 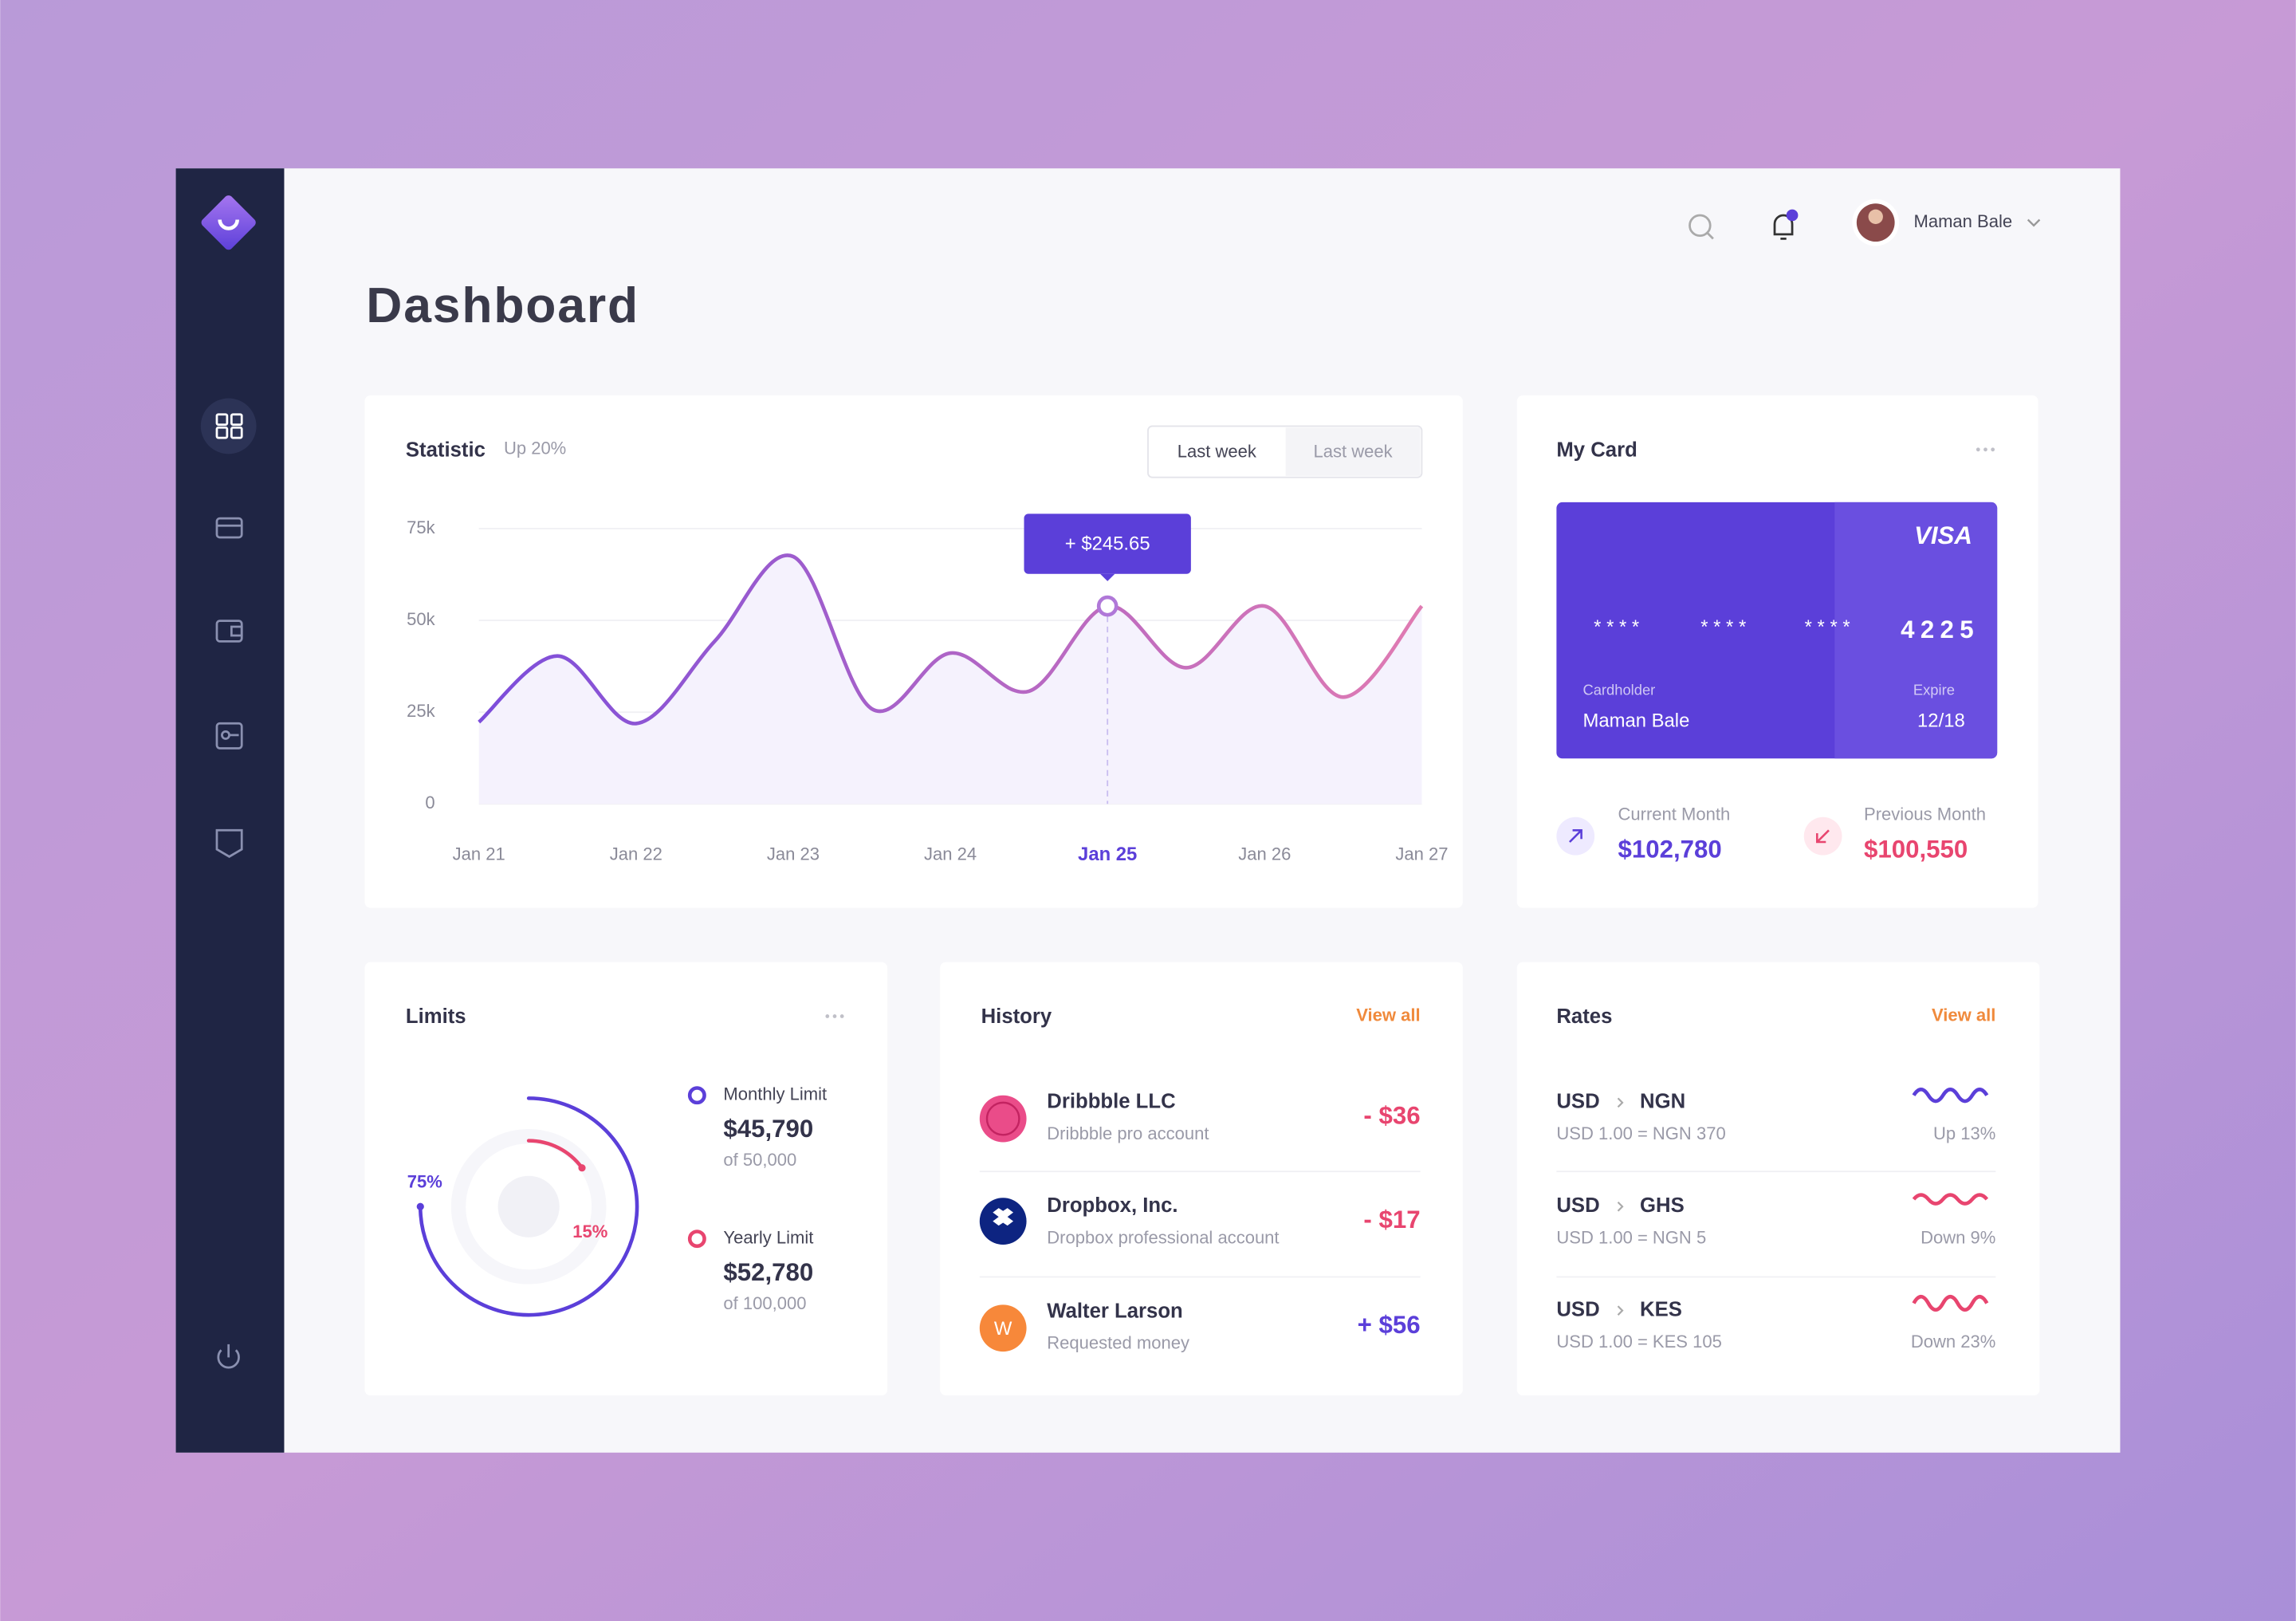 What do you see at coordinates (1958, 1237) in the screenshot?
I see `rate-change: Down 9%` at bounding box center [1958, 1237].